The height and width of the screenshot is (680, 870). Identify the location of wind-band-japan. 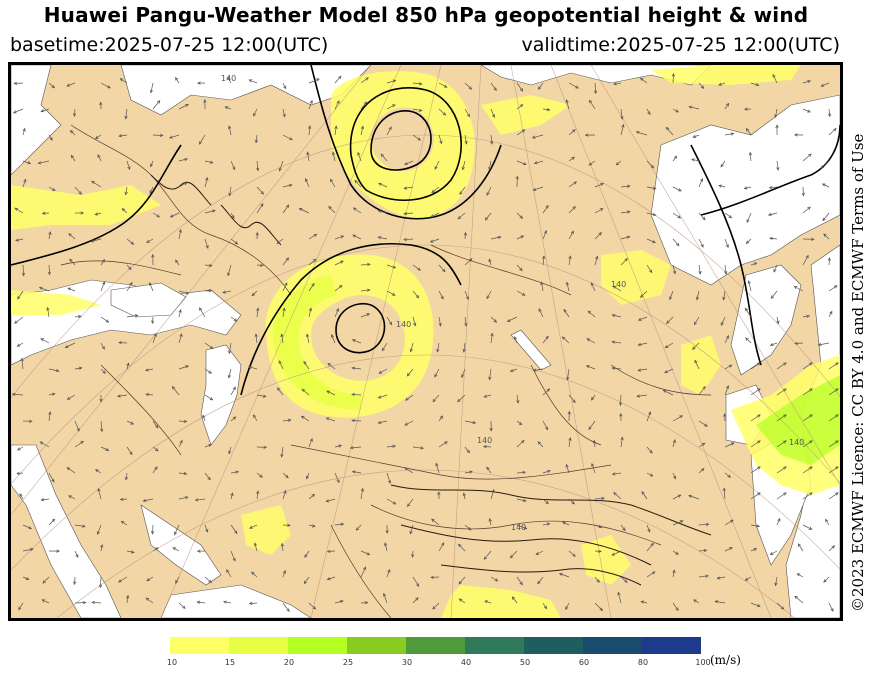
(701, 365).